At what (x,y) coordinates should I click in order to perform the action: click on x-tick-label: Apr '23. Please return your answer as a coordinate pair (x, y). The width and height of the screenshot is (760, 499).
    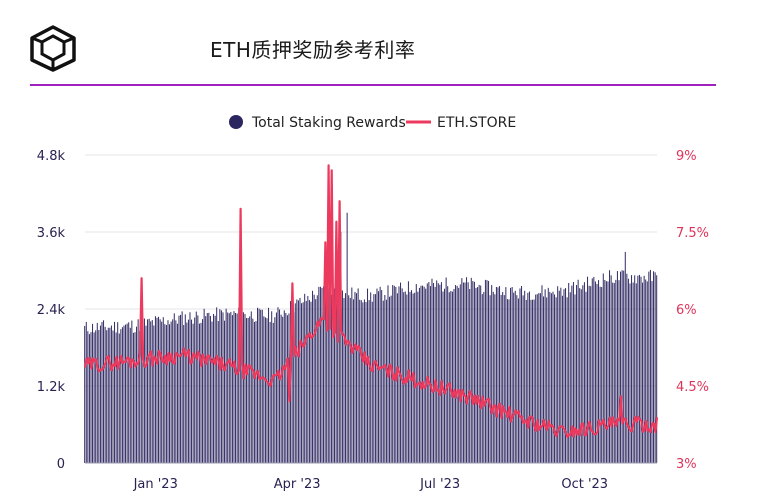
    Looking at the image, I should click on (297, 484).